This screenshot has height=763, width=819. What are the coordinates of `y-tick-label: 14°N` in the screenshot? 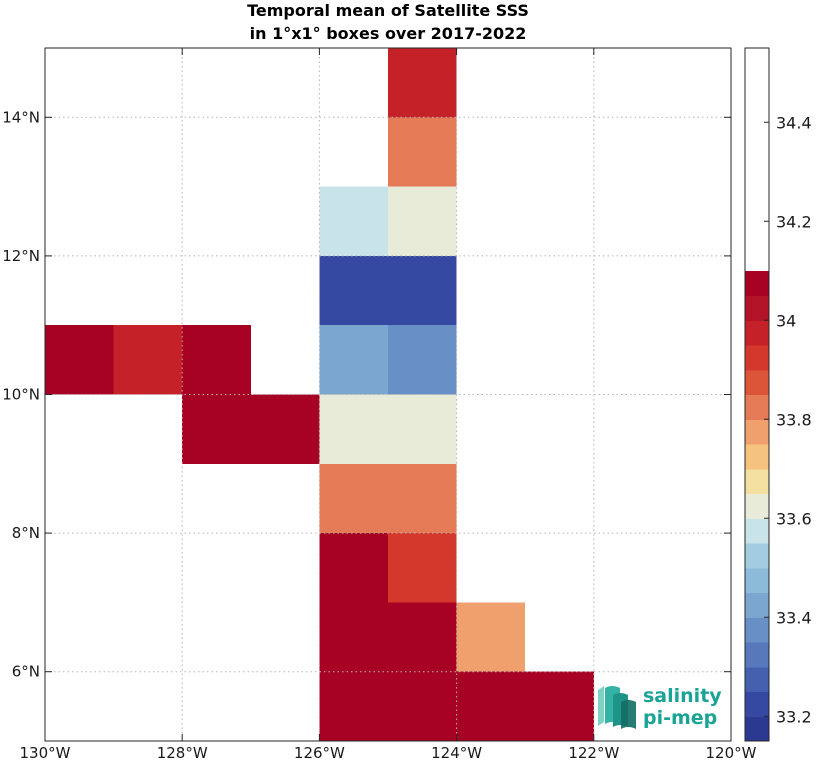 It's located at (21, 117).